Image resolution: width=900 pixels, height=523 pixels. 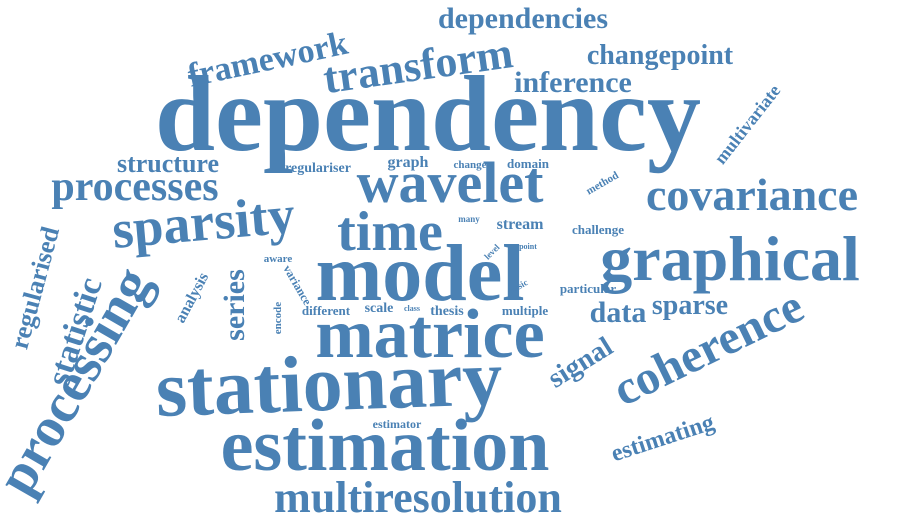 What do you see at coordinates (525, 310) in the screenshot?
I see `word-multiple: multiple` at bounding box center [525, 310].